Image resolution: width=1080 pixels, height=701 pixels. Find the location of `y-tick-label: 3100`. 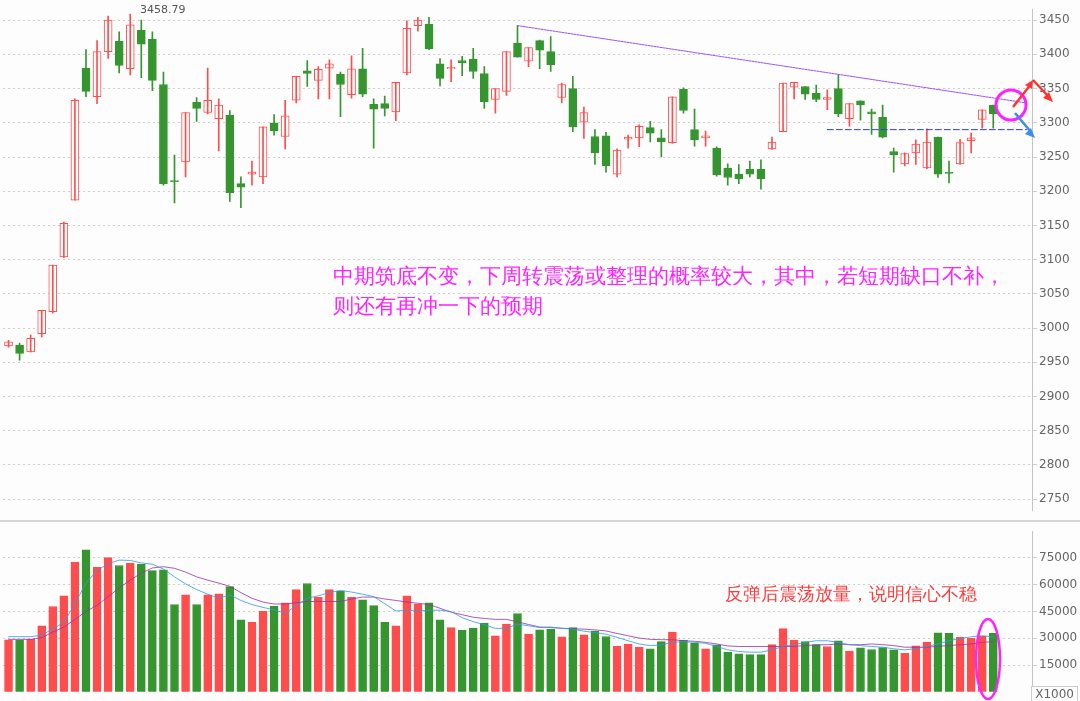

y-tick-label: 3100 is located at coordinates (1054, 258).